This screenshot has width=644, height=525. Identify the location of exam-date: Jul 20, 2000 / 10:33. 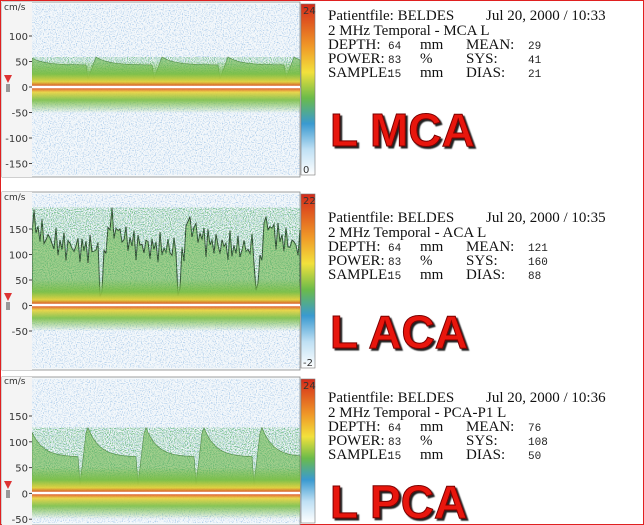
(546, 16).